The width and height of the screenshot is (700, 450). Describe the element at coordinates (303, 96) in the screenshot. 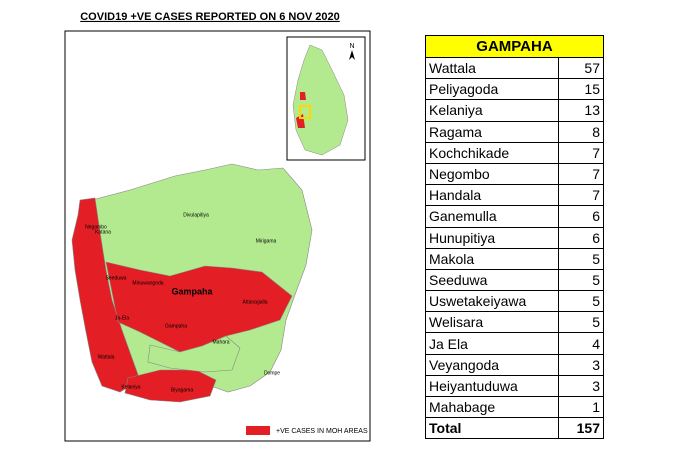

I see `inset-red` at that location.